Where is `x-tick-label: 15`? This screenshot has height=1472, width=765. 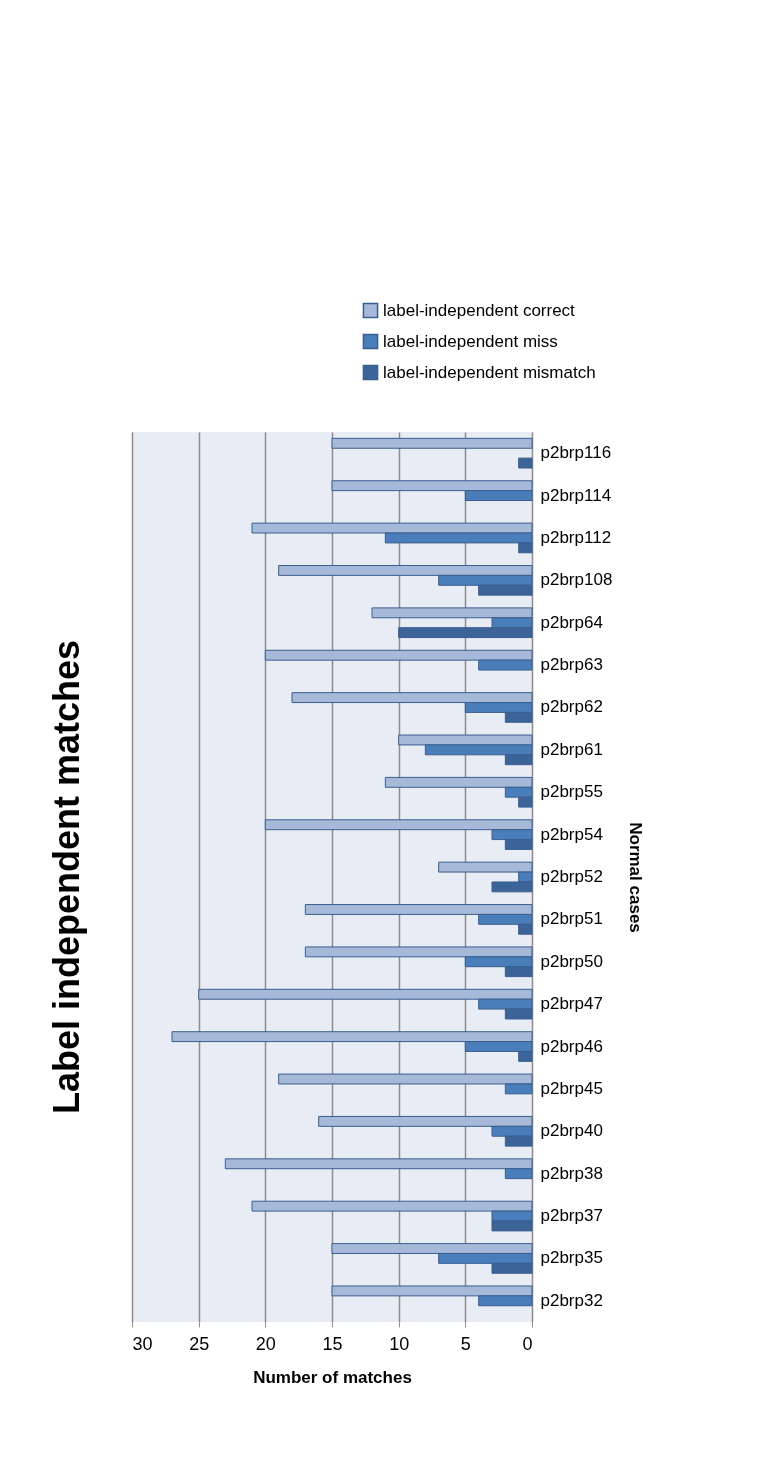
x-tick-label: 15 is located at coordinates (332, 1343).